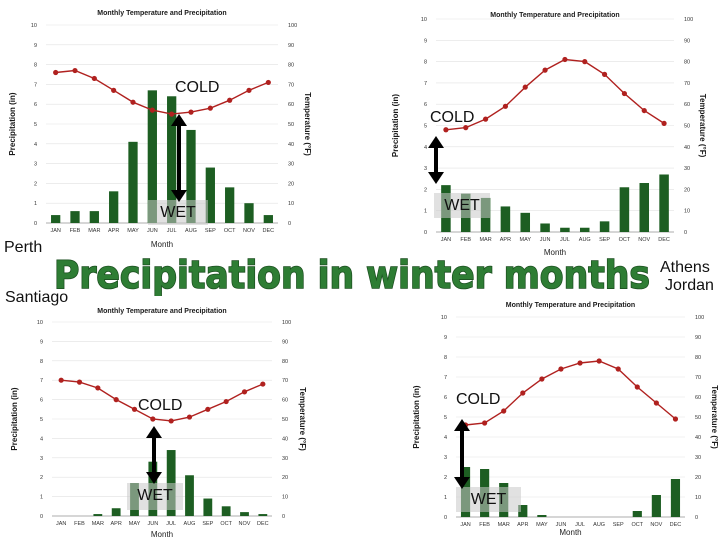 The image size is (720, 540). Describe the element at coordinates (687, 105) in the screenshot. I see `y2-tick-label: 60` at that location.